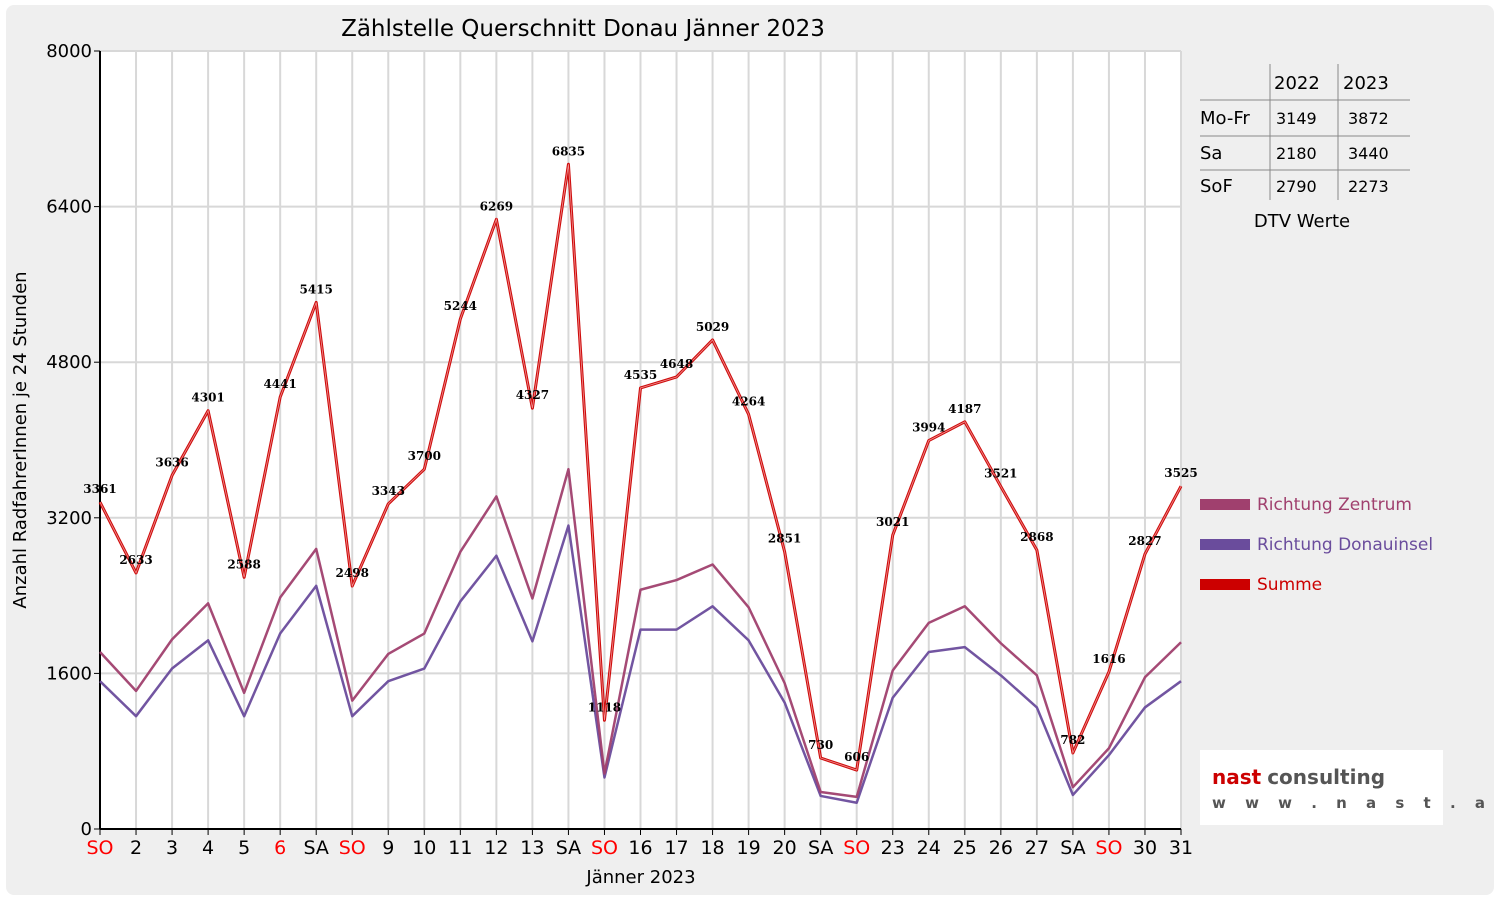  Describe the element at coordinates (496, 848) in the screenshot. I see `x-tick-label: 12` at that location.